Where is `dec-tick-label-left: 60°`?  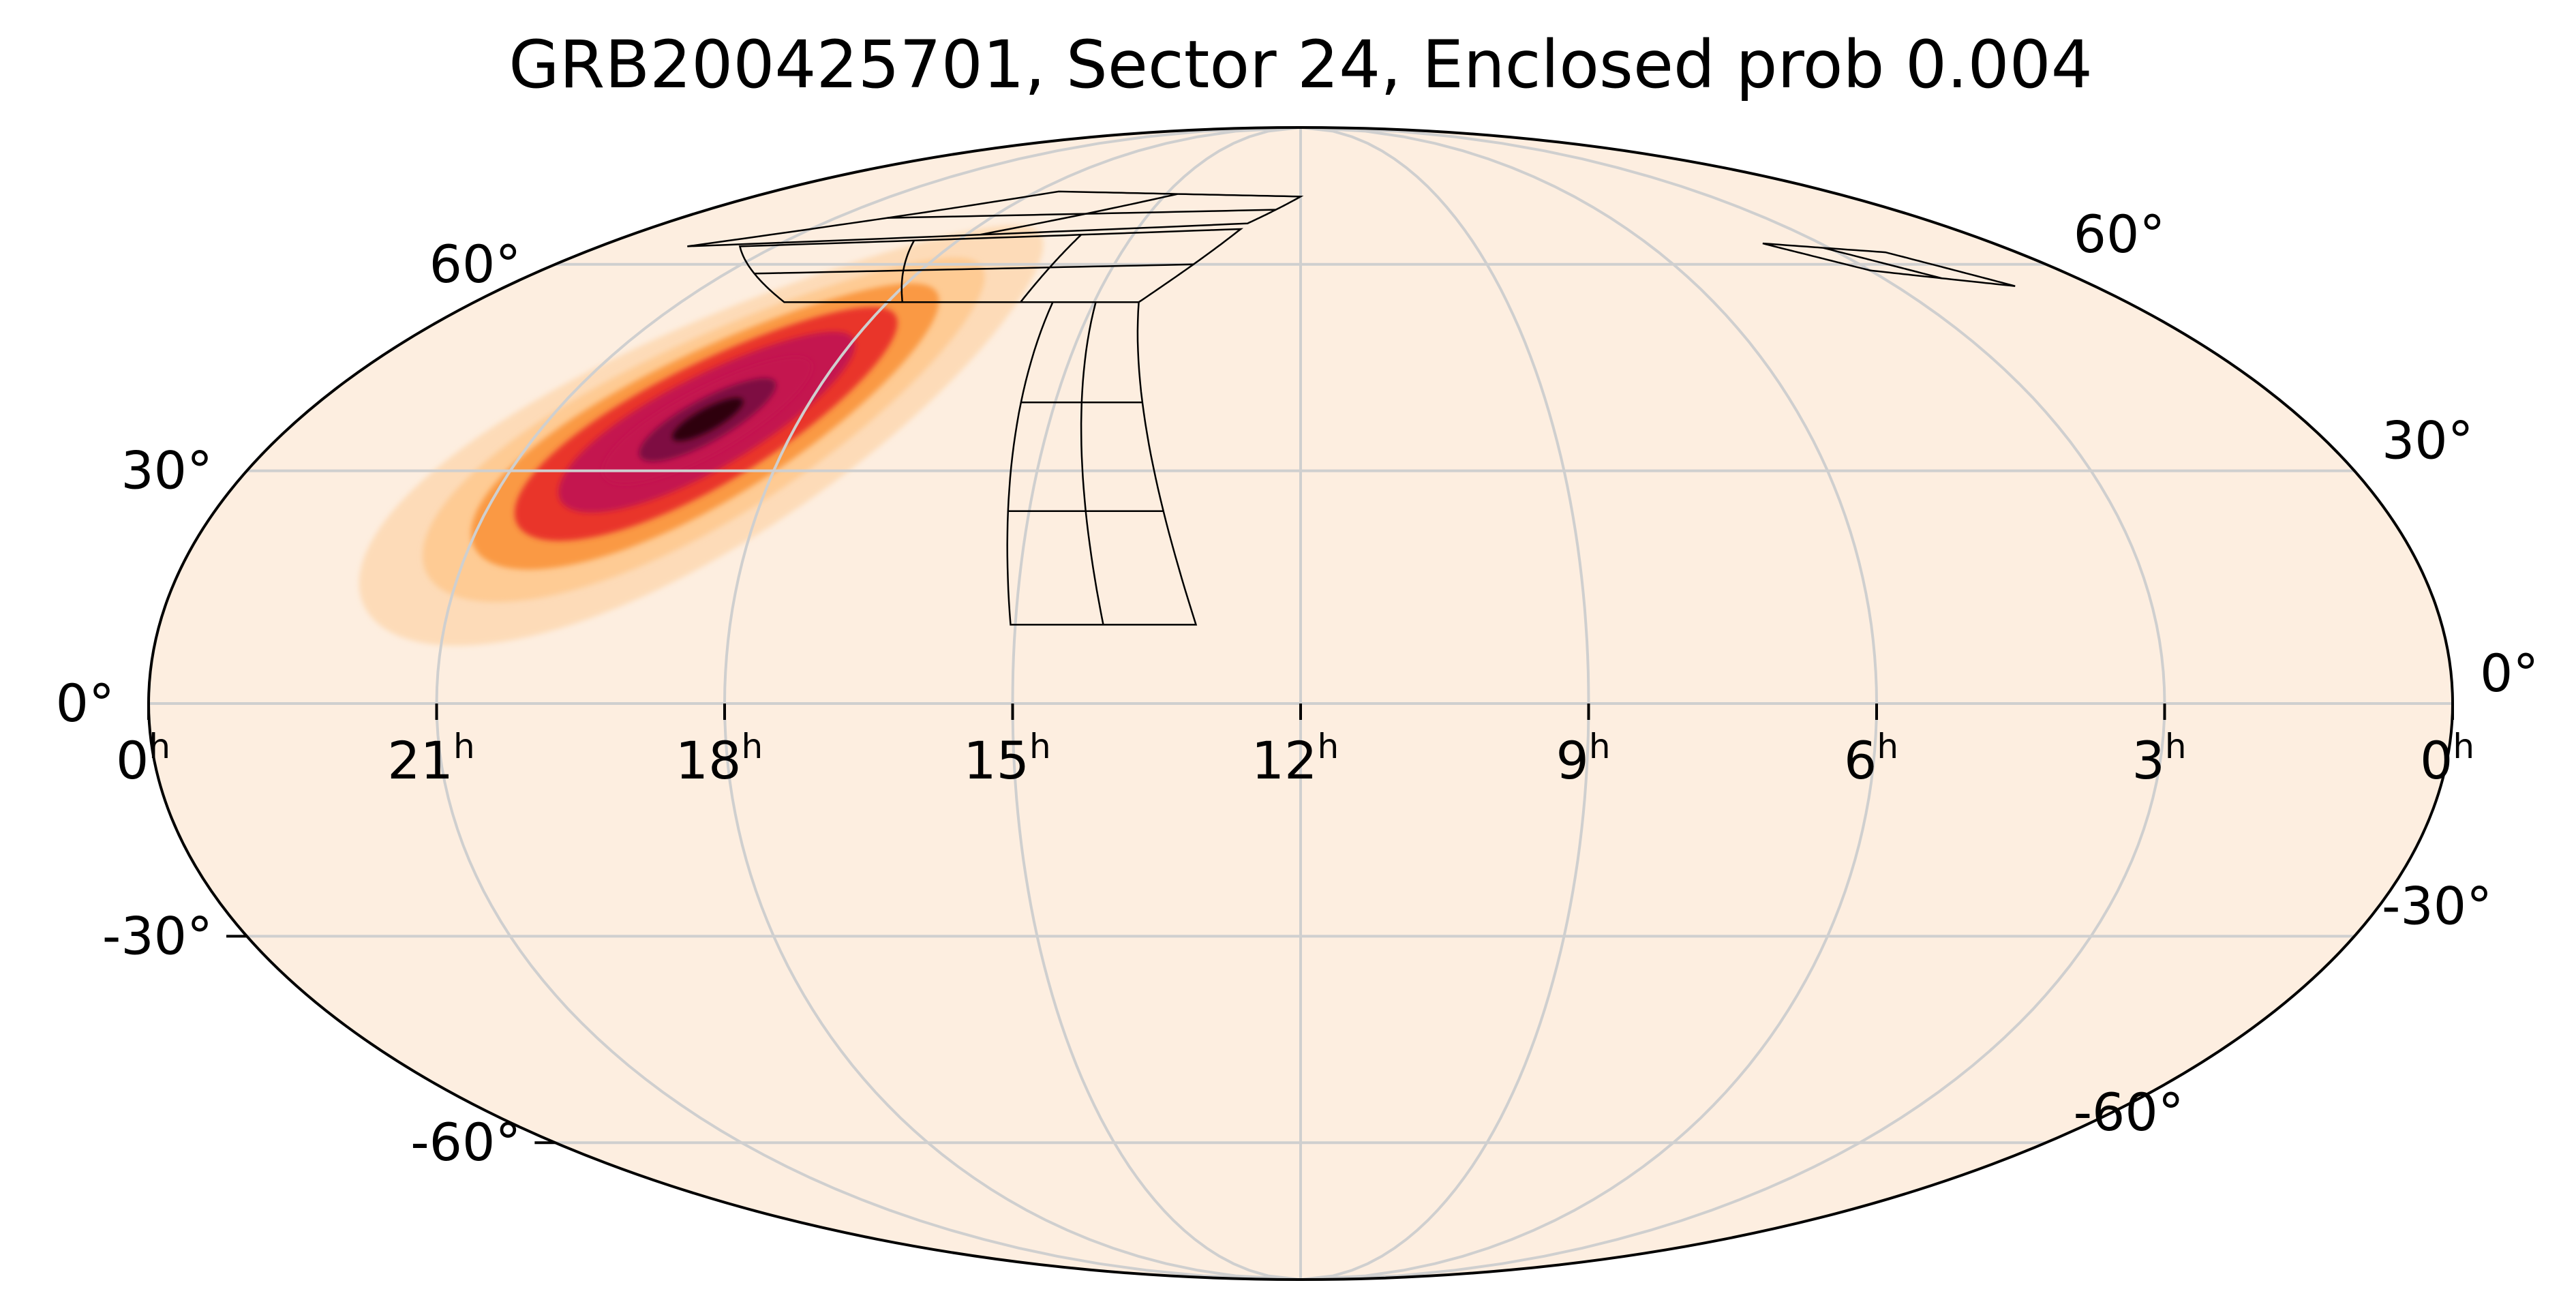 dec-tick-label-left: 60° is located at coordinates (475, 264).